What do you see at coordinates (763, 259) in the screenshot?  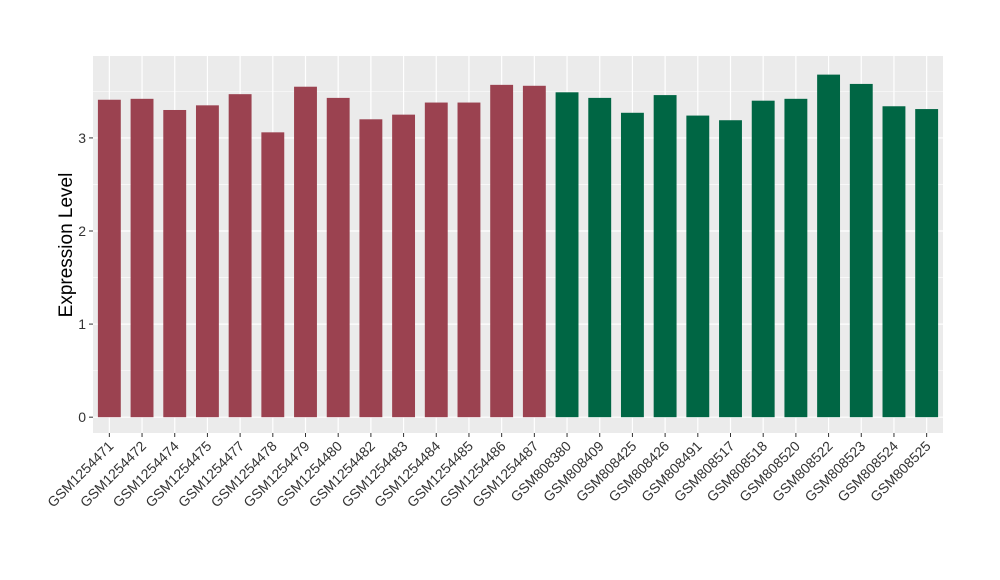 I see `bar-GSM808518` at bounding box center [763, 259].